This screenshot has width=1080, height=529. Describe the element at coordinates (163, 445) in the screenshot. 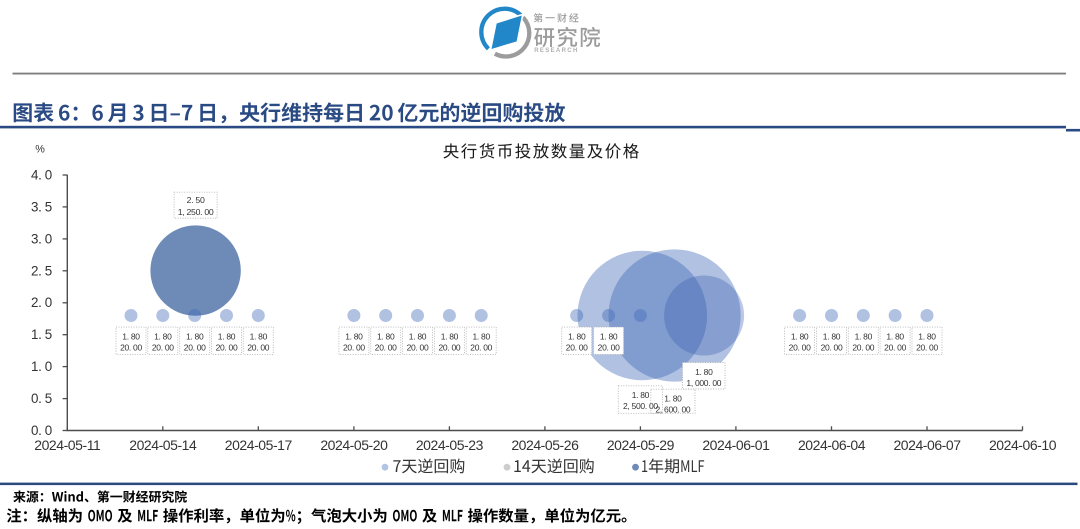

I see `svg-text: 2024-05-14` at that location.